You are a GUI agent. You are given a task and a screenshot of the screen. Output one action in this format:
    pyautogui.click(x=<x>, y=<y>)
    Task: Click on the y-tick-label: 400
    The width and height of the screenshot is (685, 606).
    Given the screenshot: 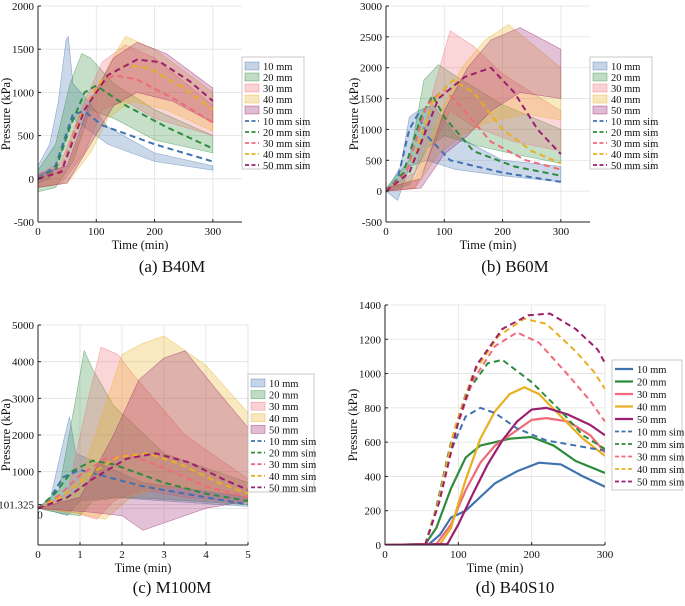 What is the action you would take?
    pyautogui.click(x=373, y=477)
    